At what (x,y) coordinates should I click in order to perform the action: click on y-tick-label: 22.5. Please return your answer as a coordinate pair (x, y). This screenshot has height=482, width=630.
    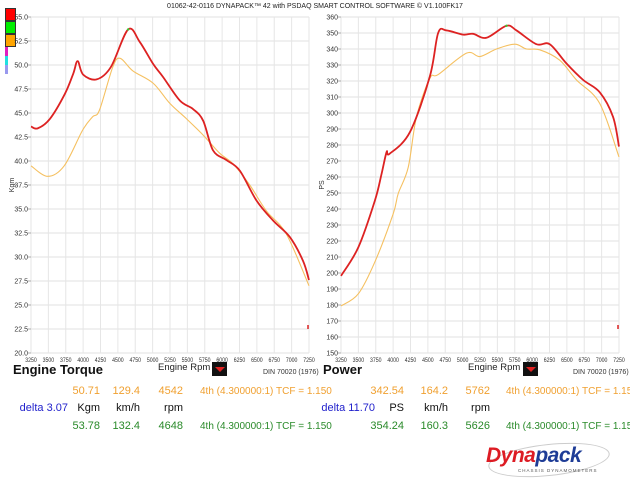
    Looking at the image, I should click on (21, 330).